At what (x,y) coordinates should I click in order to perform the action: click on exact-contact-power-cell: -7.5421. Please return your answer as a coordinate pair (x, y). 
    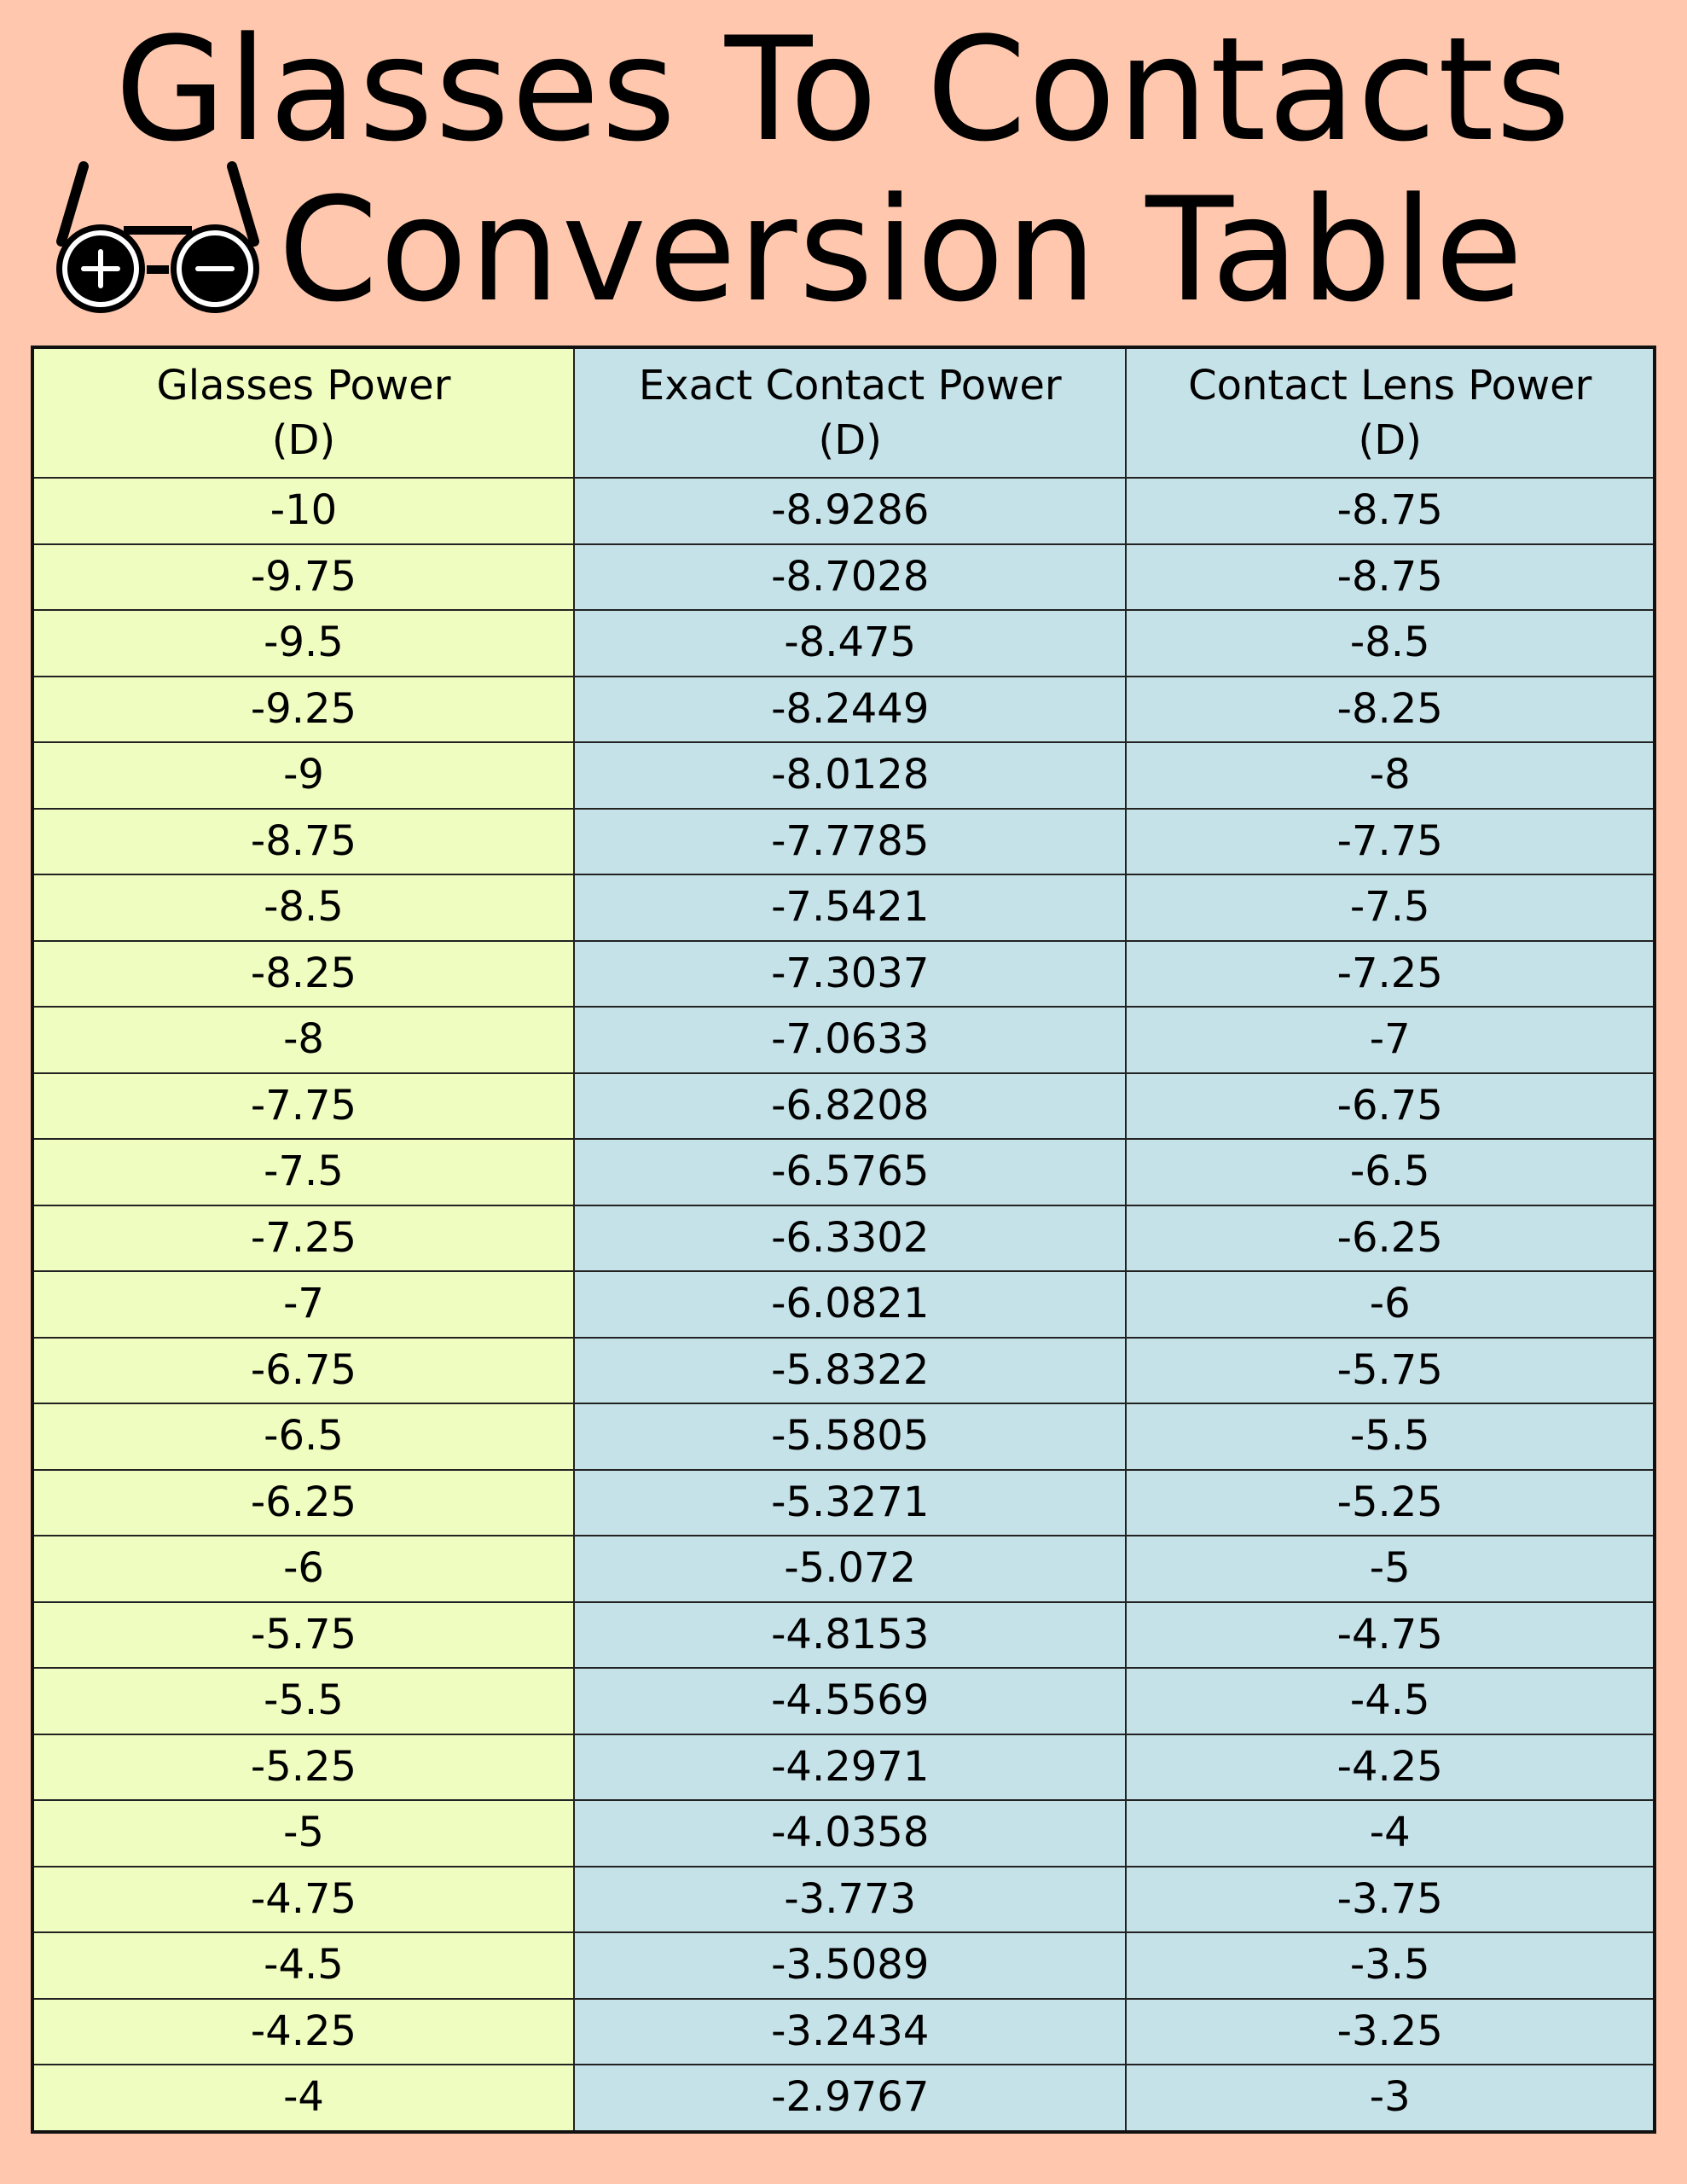
    Looking at the image, I should click on (850, 908).